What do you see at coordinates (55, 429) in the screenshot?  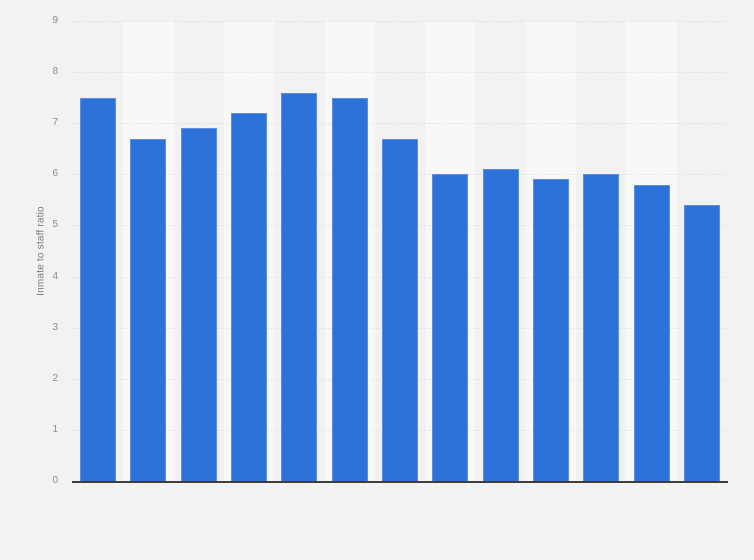 I see `y-tick-label: 1` at bounding box center [55, 429].